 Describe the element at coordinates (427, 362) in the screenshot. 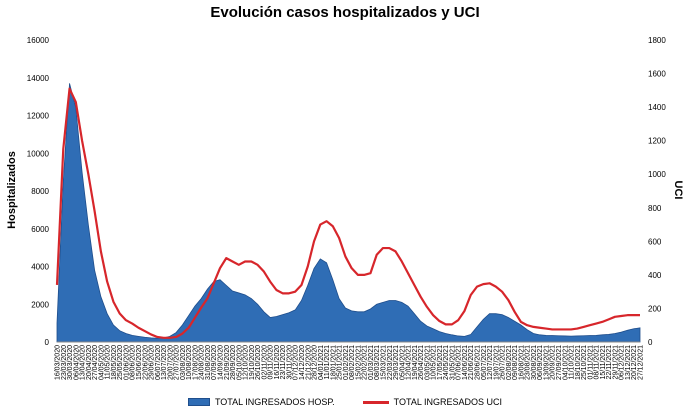

I see `x-tick-label: 03/05/2021` at that location.